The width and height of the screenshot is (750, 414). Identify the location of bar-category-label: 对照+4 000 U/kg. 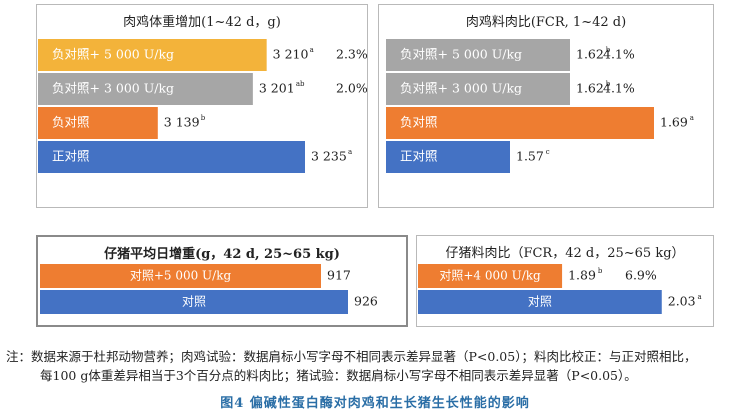
(490, 276).